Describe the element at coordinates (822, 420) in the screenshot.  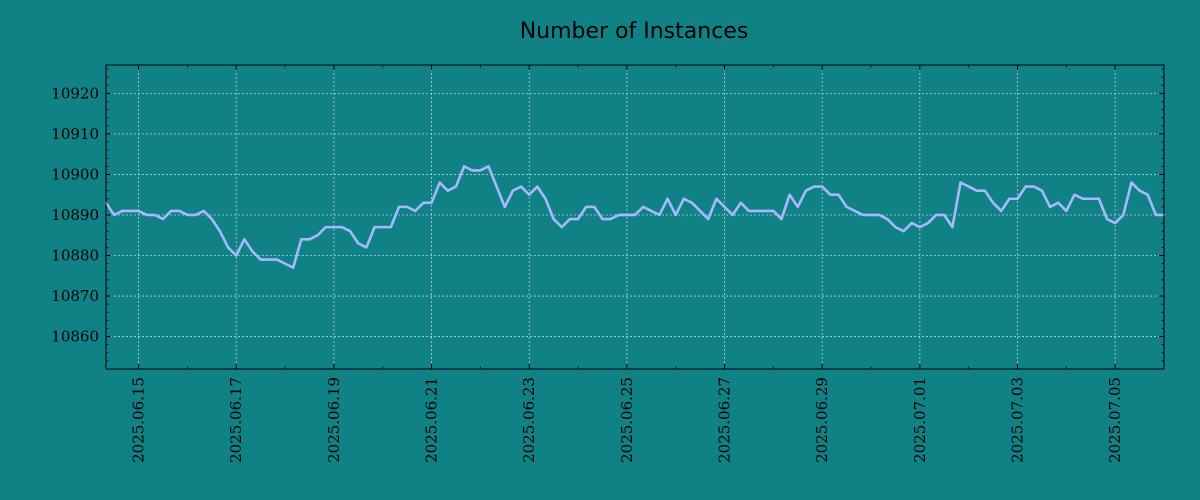
I see `x-tick-label: 2025.06.29` at that location.